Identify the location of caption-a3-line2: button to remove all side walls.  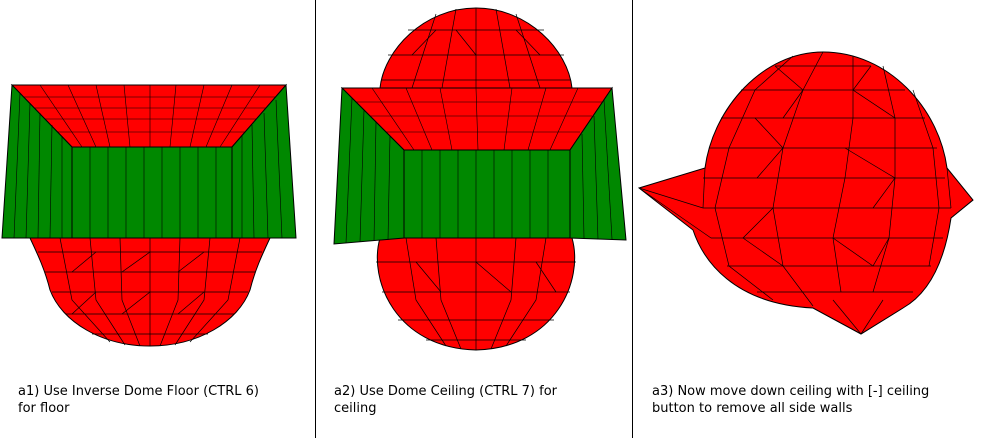
(752, 408).